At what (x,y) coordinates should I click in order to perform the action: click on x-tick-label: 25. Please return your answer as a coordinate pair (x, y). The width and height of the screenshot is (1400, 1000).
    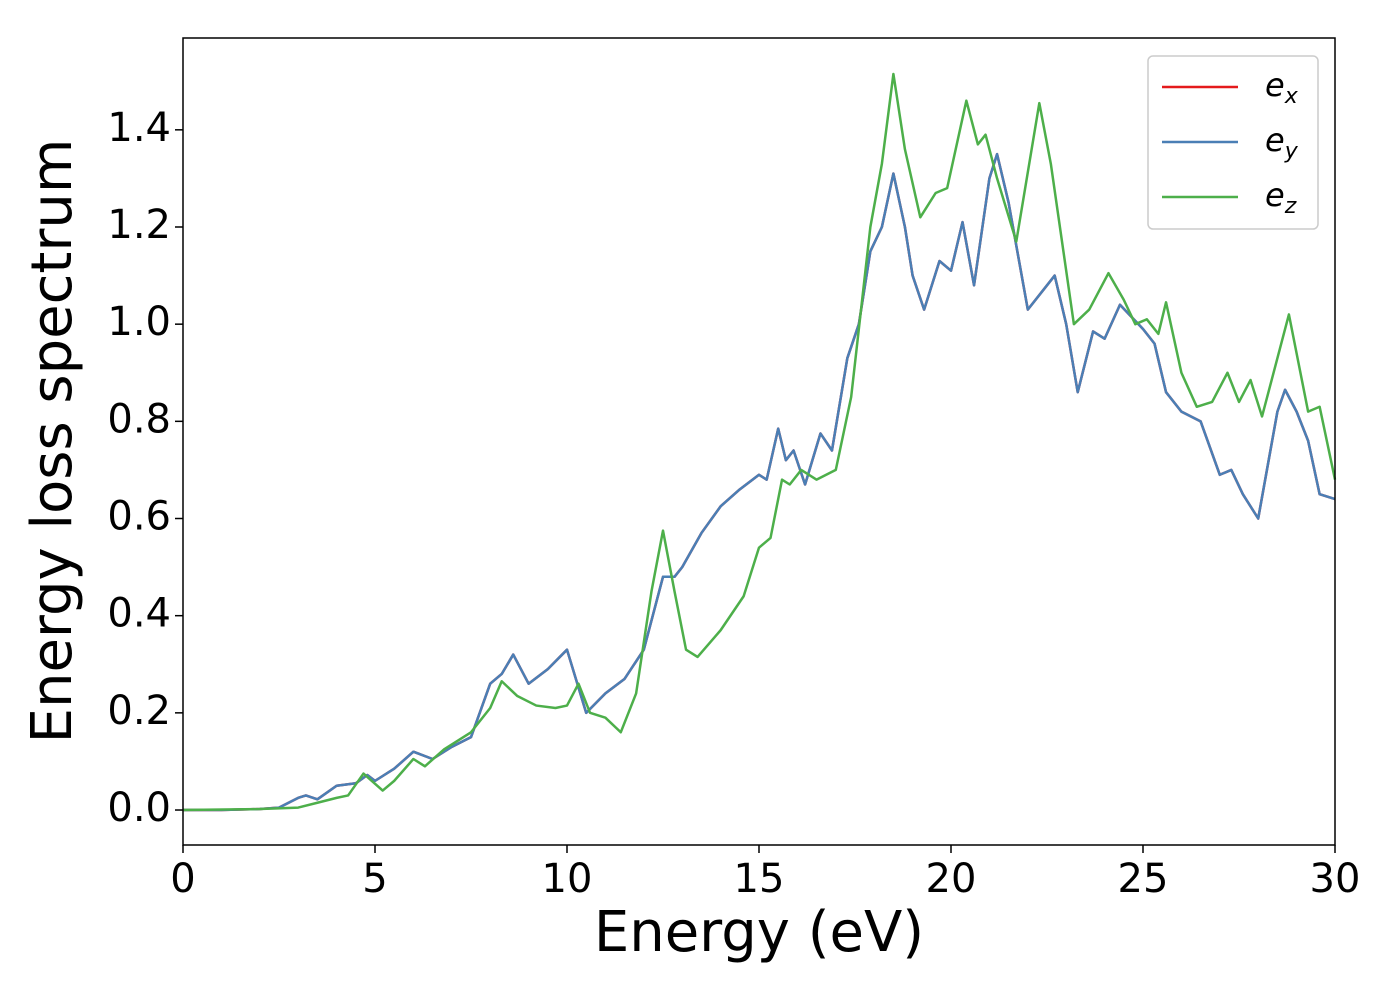
    Looking at the image, I should click on (1143, 879).